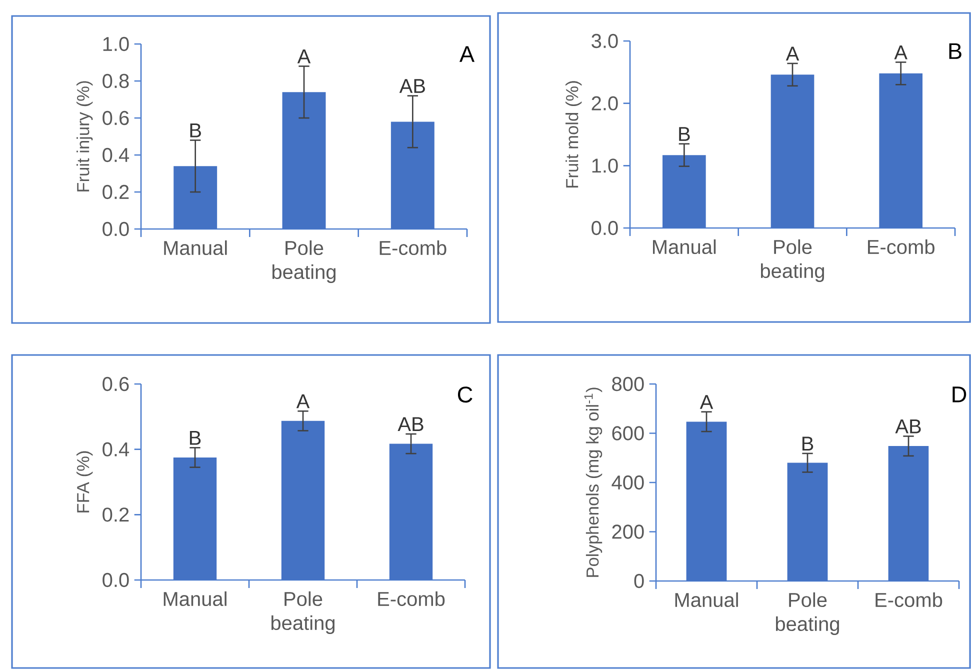 This screenshot has height=670, width=971. What do you see at coordinates (955, 51) in the screenshot?
I see `chart-title: B` at bounding box center [955, 51].